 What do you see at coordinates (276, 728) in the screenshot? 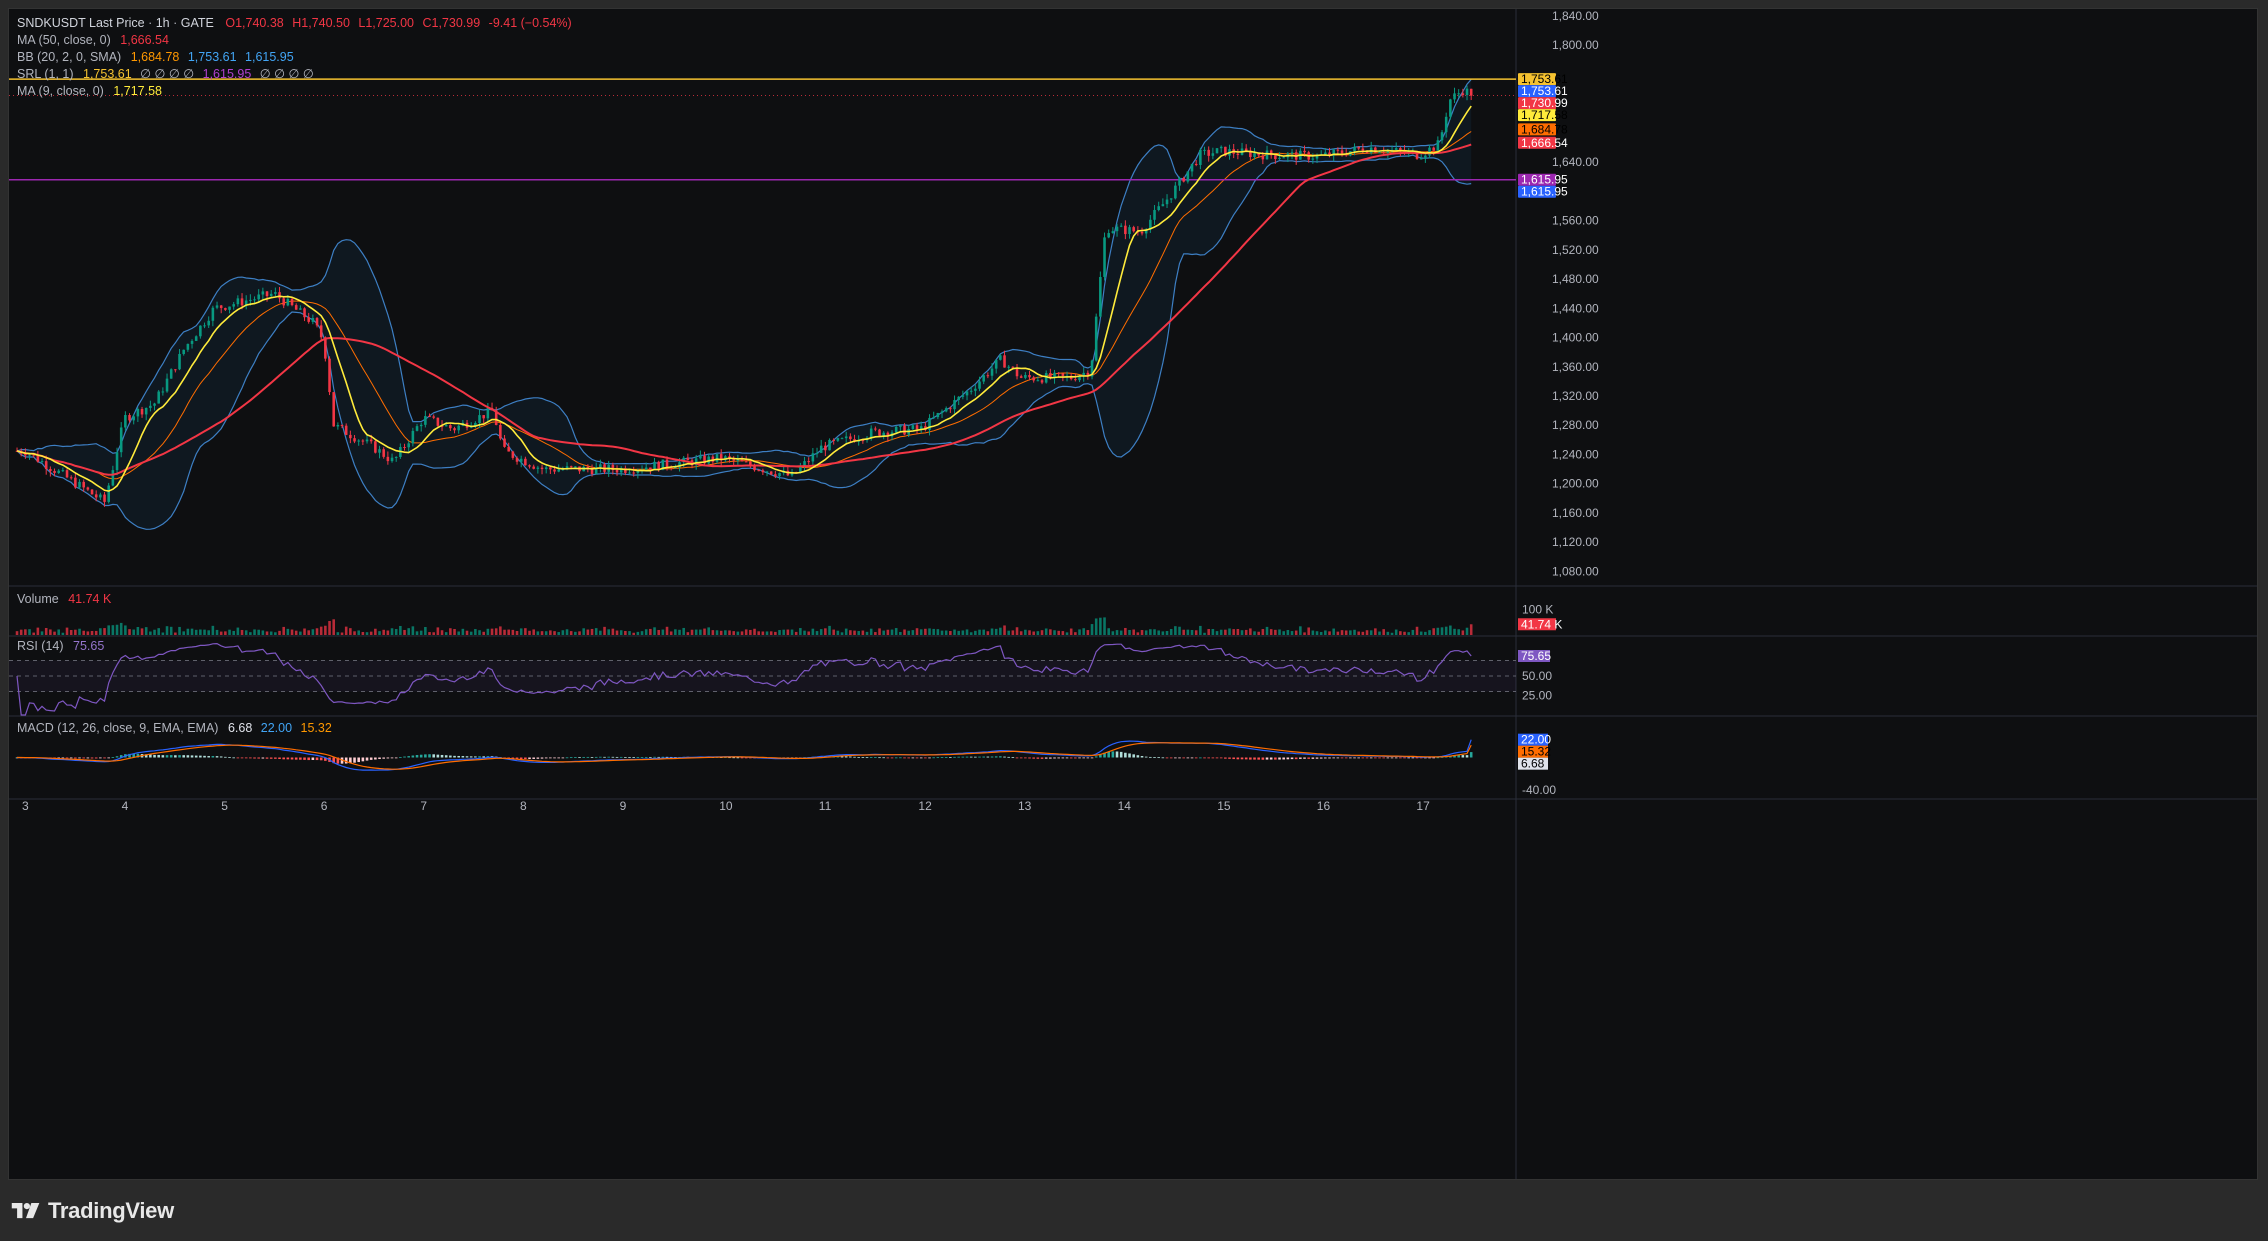
I see `macd-line-value: 22.00` at bounding box center [276, 728].